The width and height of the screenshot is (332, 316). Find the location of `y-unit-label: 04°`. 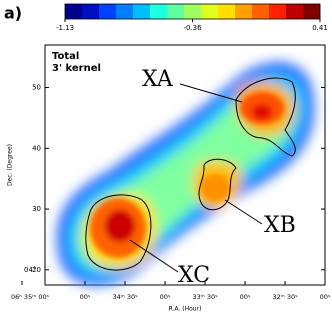

y-unit-label: 04° is located at coordinates (30, 270).